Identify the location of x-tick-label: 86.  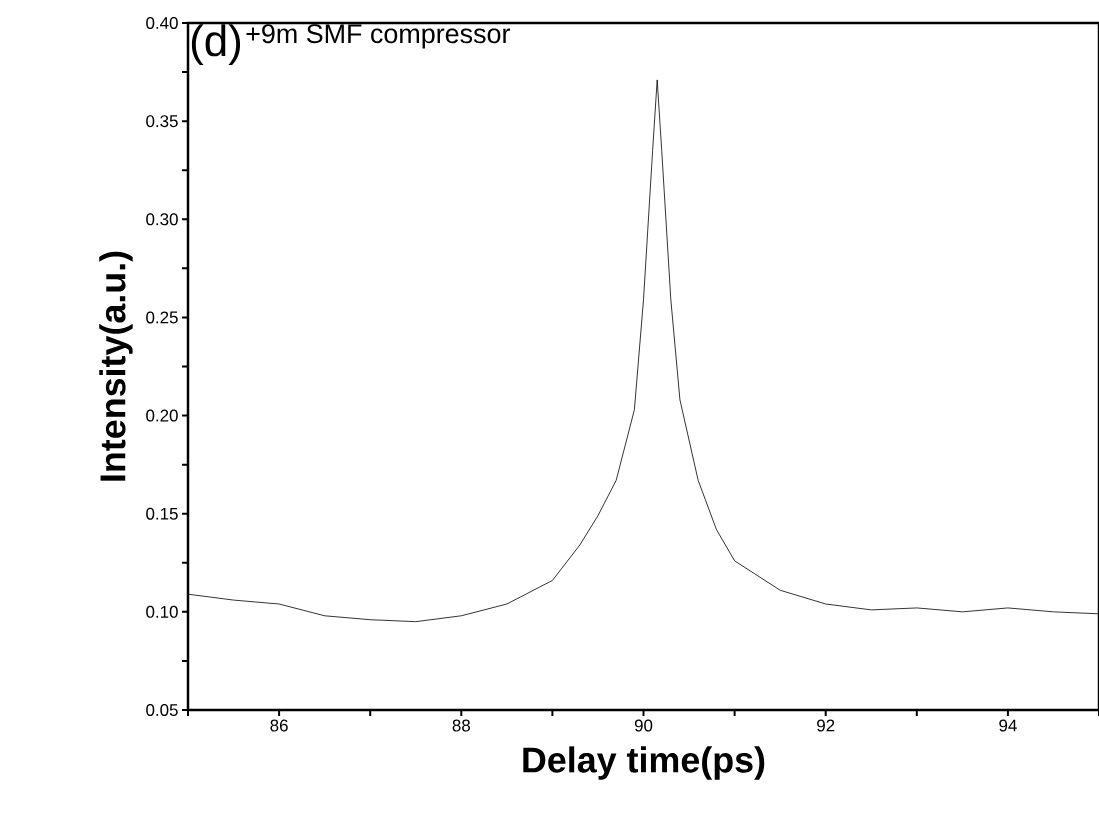
(279, 725).